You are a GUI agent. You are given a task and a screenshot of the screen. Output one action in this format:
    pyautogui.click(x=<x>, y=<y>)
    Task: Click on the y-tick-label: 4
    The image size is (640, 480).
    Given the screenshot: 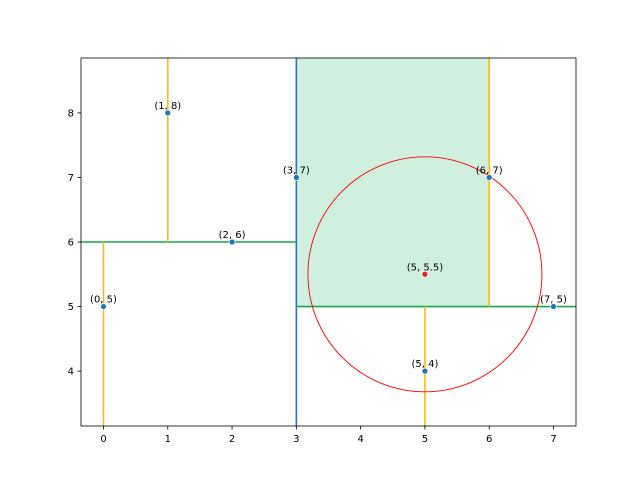 What is the action you would take?
    pyautogui.click(x=71, y=372)
    